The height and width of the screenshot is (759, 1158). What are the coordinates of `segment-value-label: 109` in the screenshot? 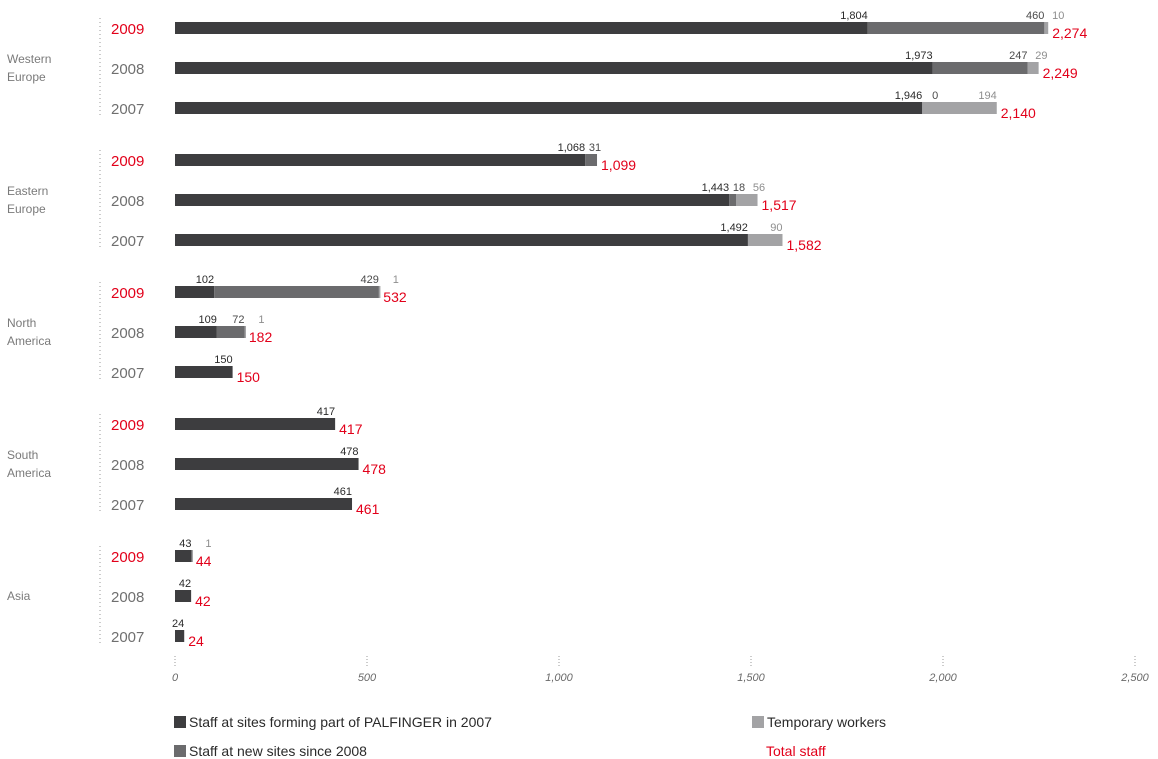 It's located at (207, 320).